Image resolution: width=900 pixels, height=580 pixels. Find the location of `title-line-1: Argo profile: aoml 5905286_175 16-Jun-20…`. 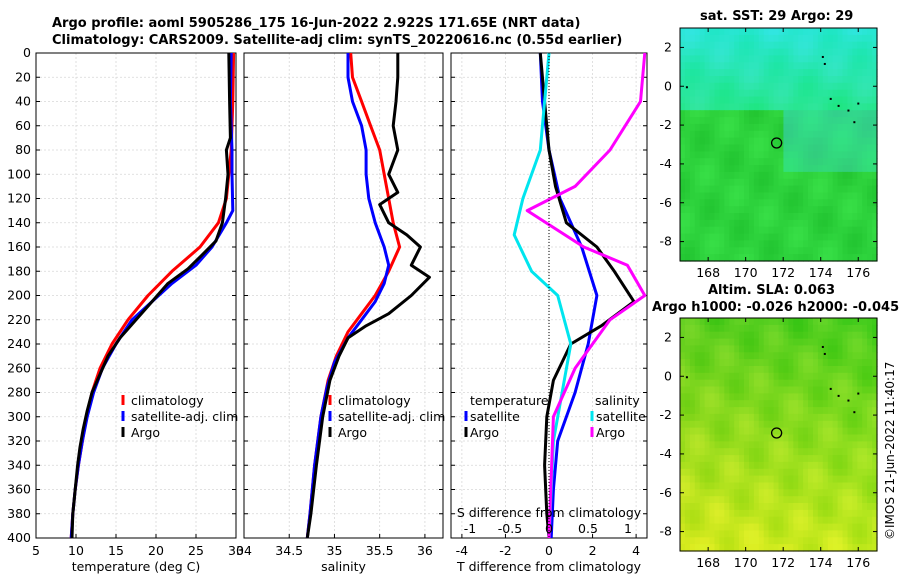

title-line-1: Argo profile: aoml 5905286_175 16-Jun-20… is located at coordinates (316, 23).